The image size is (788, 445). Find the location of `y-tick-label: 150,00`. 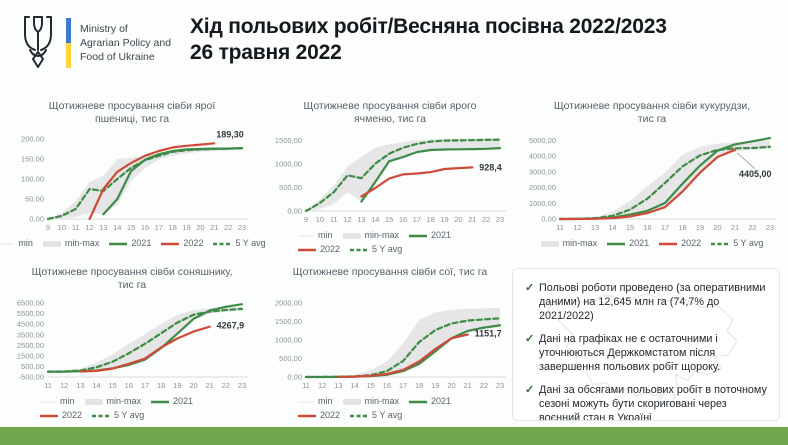

y-tick-label: 150,00 is located at coordinates (32, 159).